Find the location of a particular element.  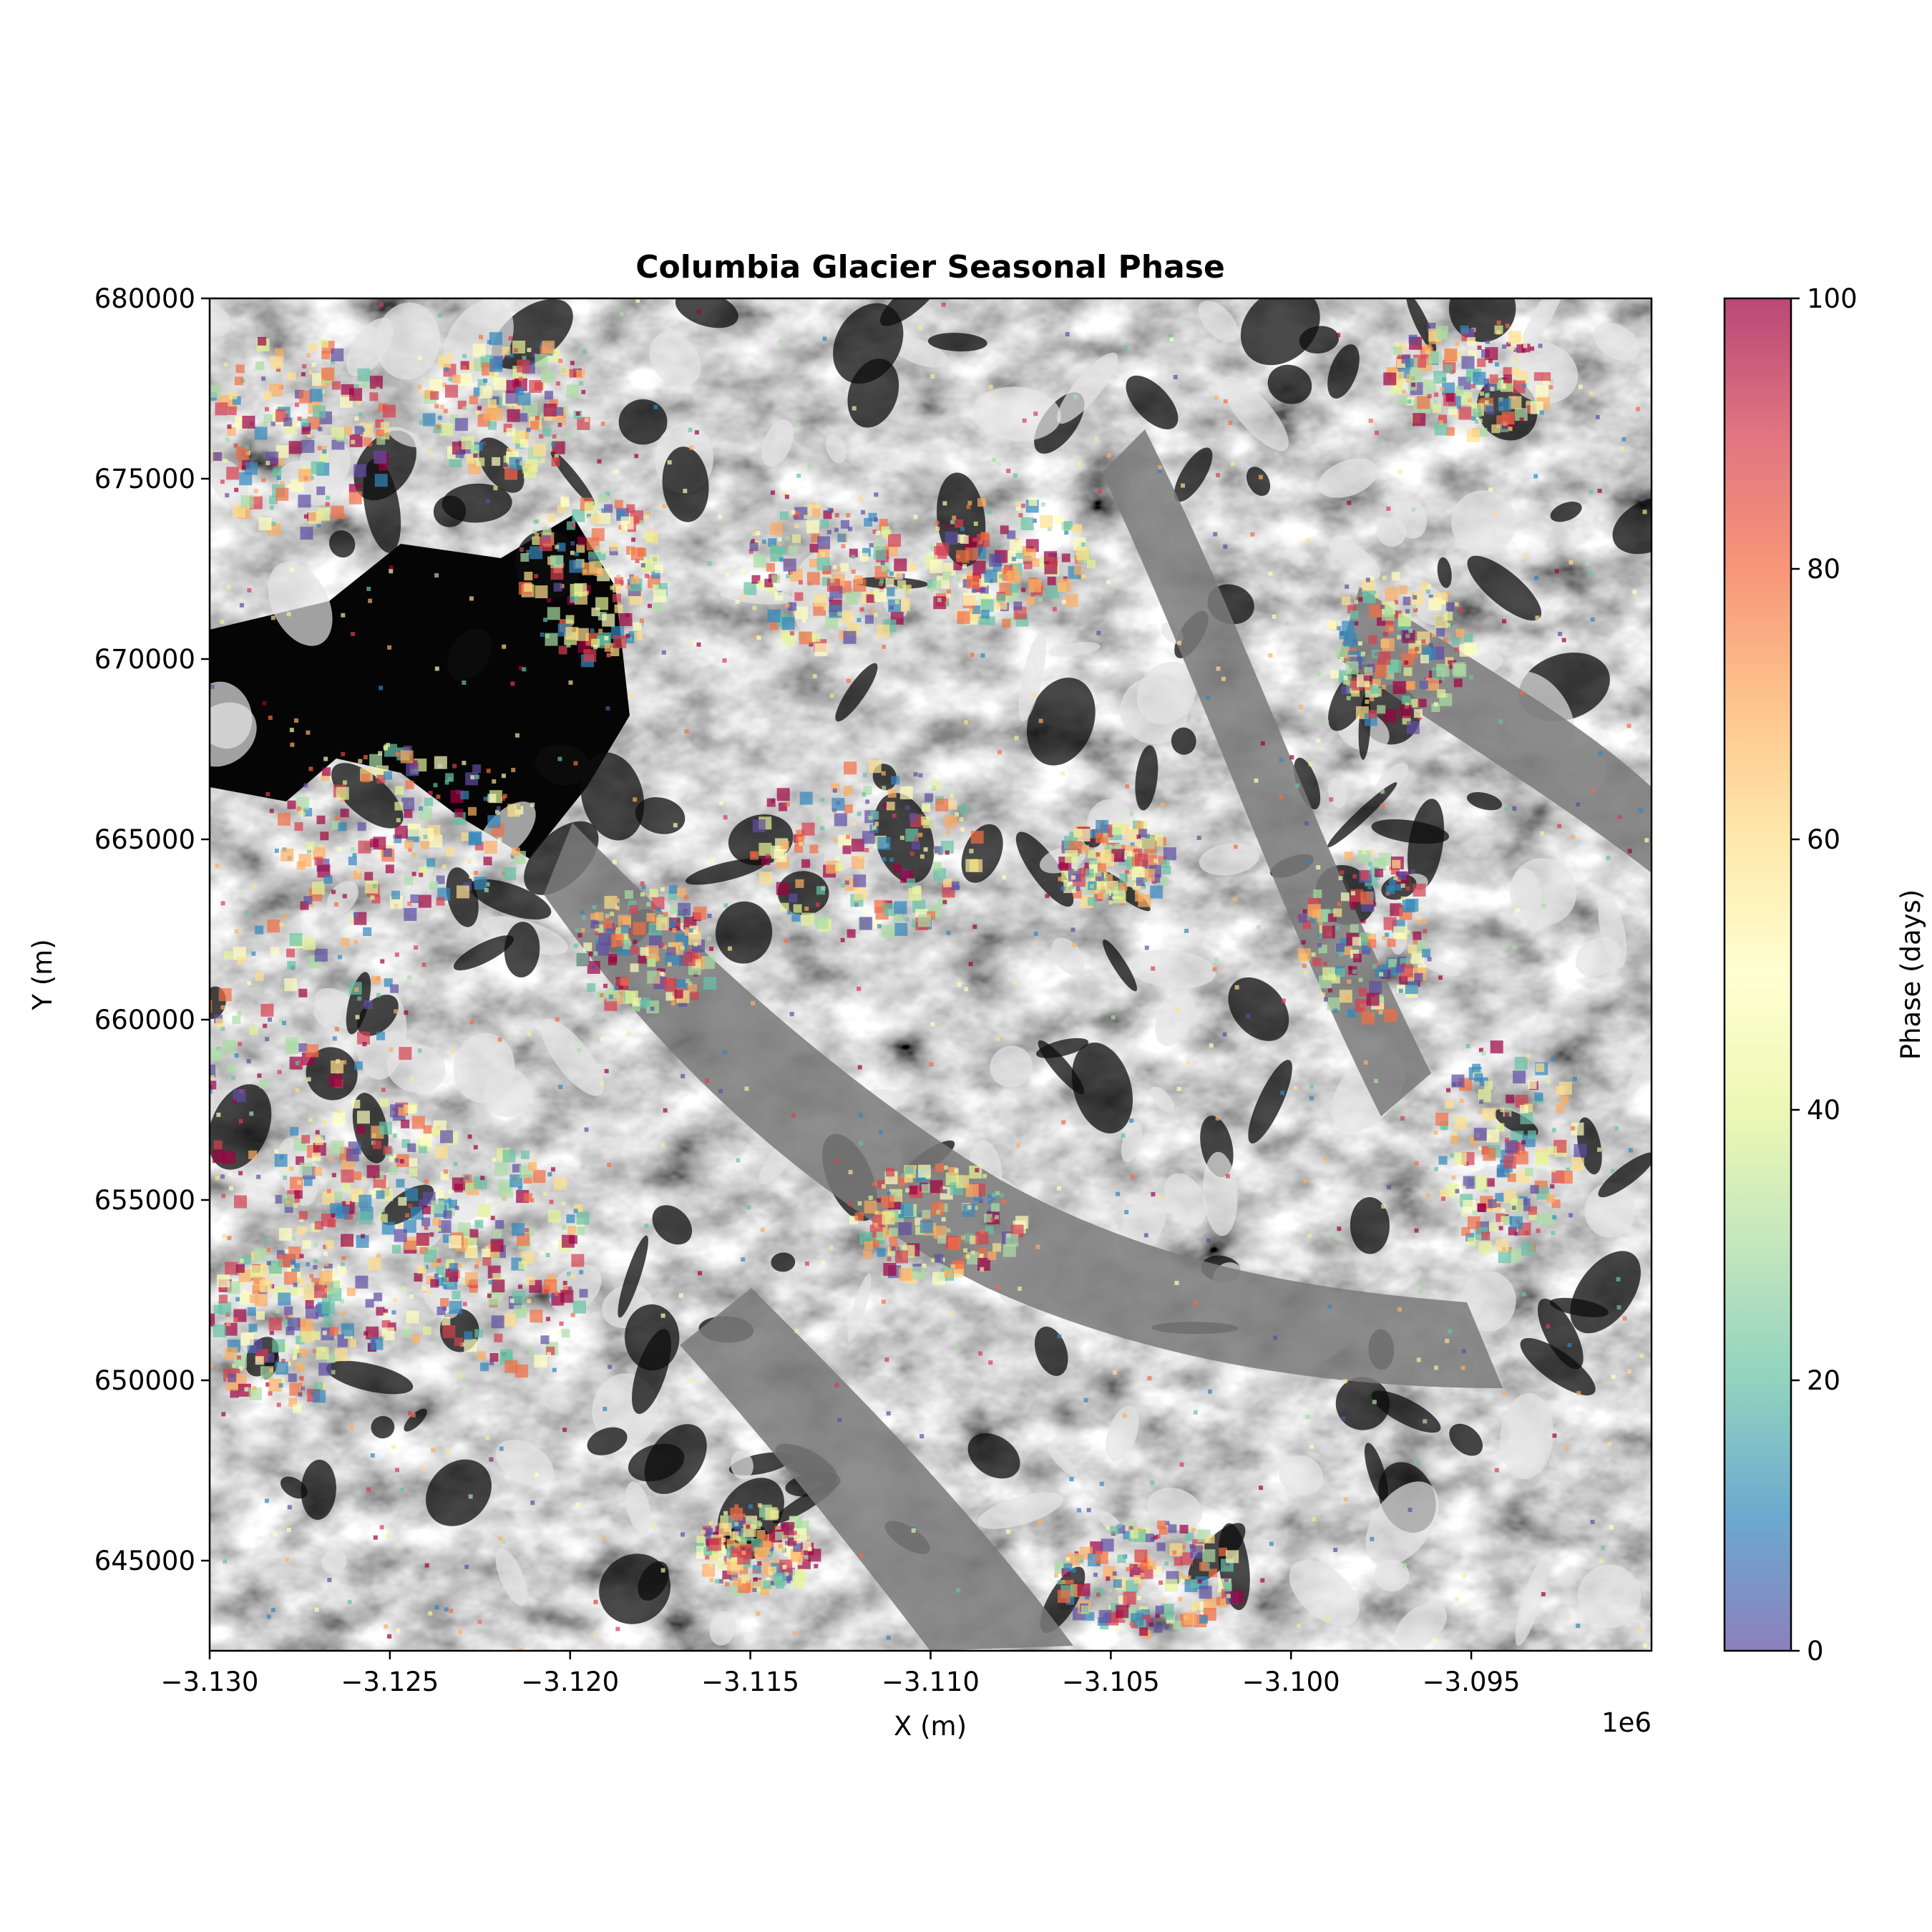

x-tick-label: −3.110 is located at coordinates (931, 1682).